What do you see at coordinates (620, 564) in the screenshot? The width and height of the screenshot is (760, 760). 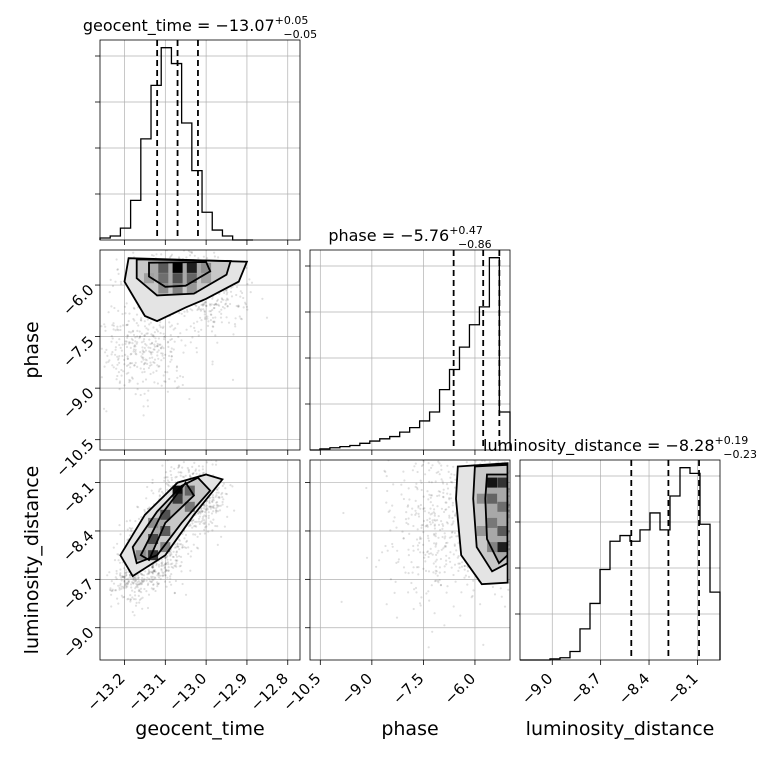 I see `histogram-step-luminosity-distance` at bounding box center [620, 564].